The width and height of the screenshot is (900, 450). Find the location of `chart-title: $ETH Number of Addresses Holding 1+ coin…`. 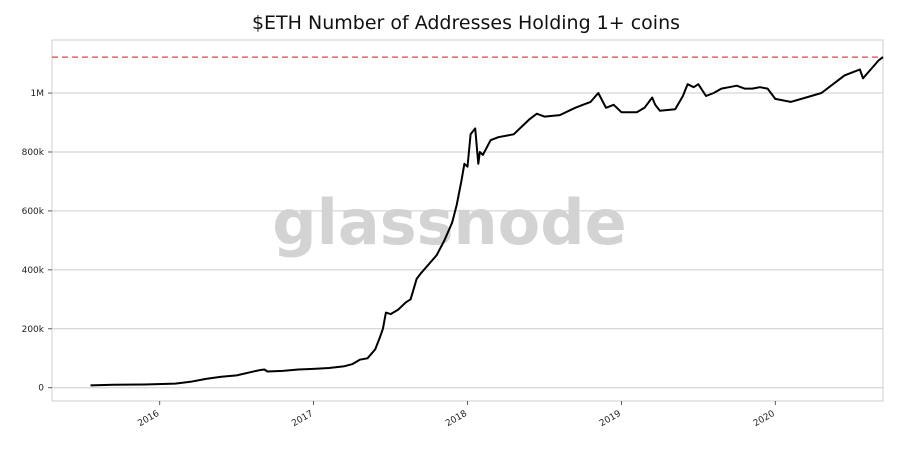

chart-title: $ETH Number of Addresses Holding 1+ coin… is located at coordinates (466, 23).